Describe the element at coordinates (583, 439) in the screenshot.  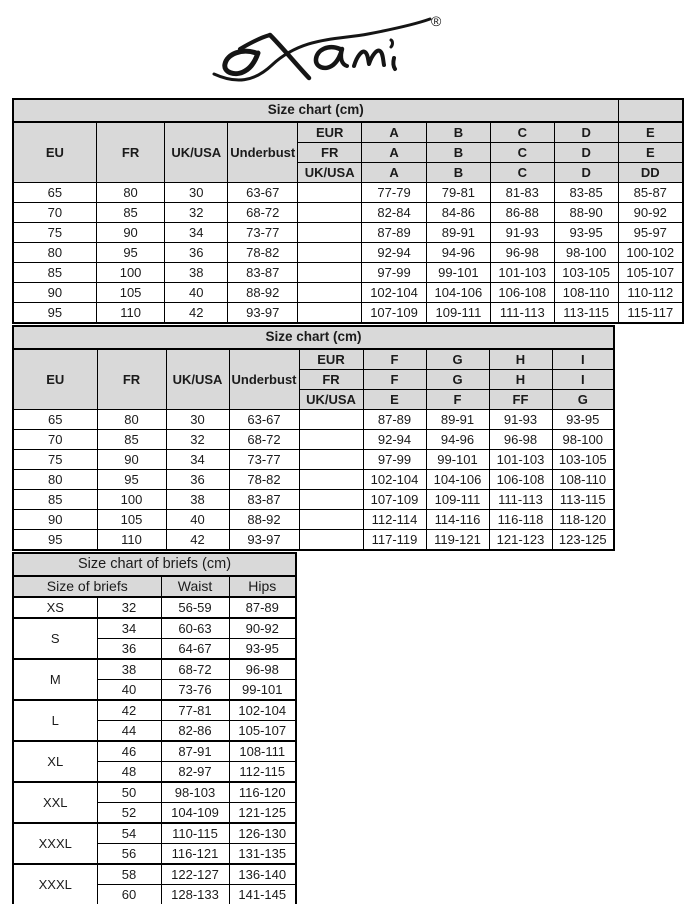
I see `size-value: 98-100` at that location.